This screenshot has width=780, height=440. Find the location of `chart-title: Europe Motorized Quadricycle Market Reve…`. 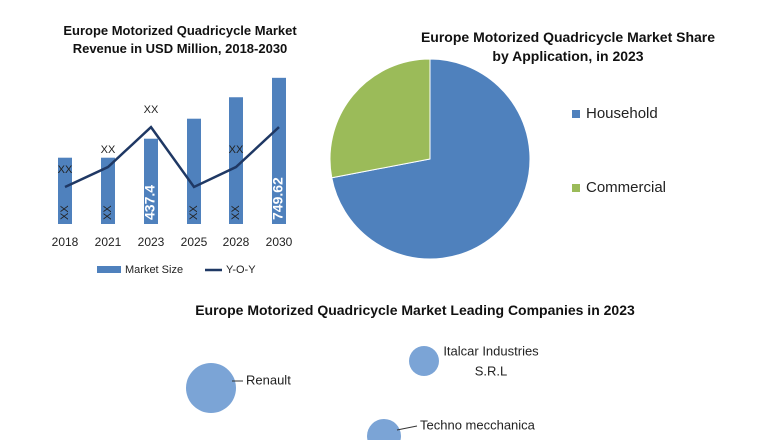

chart-title: Europe Motorized Quadricycle Market Reve… is located at coordinates (180, 39).